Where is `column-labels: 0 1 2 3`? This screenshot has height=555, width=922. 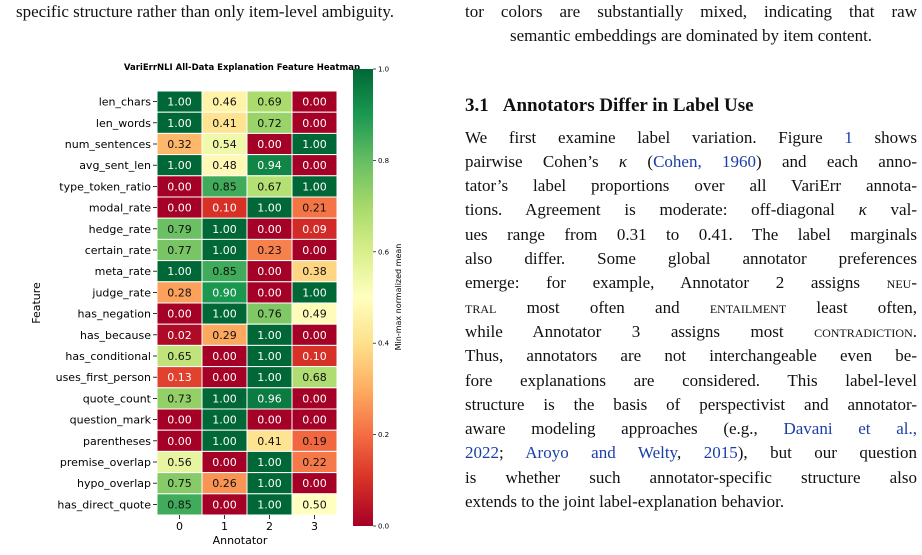
column-labels: 0 1 2 3 is located at coordinates (247, 524).